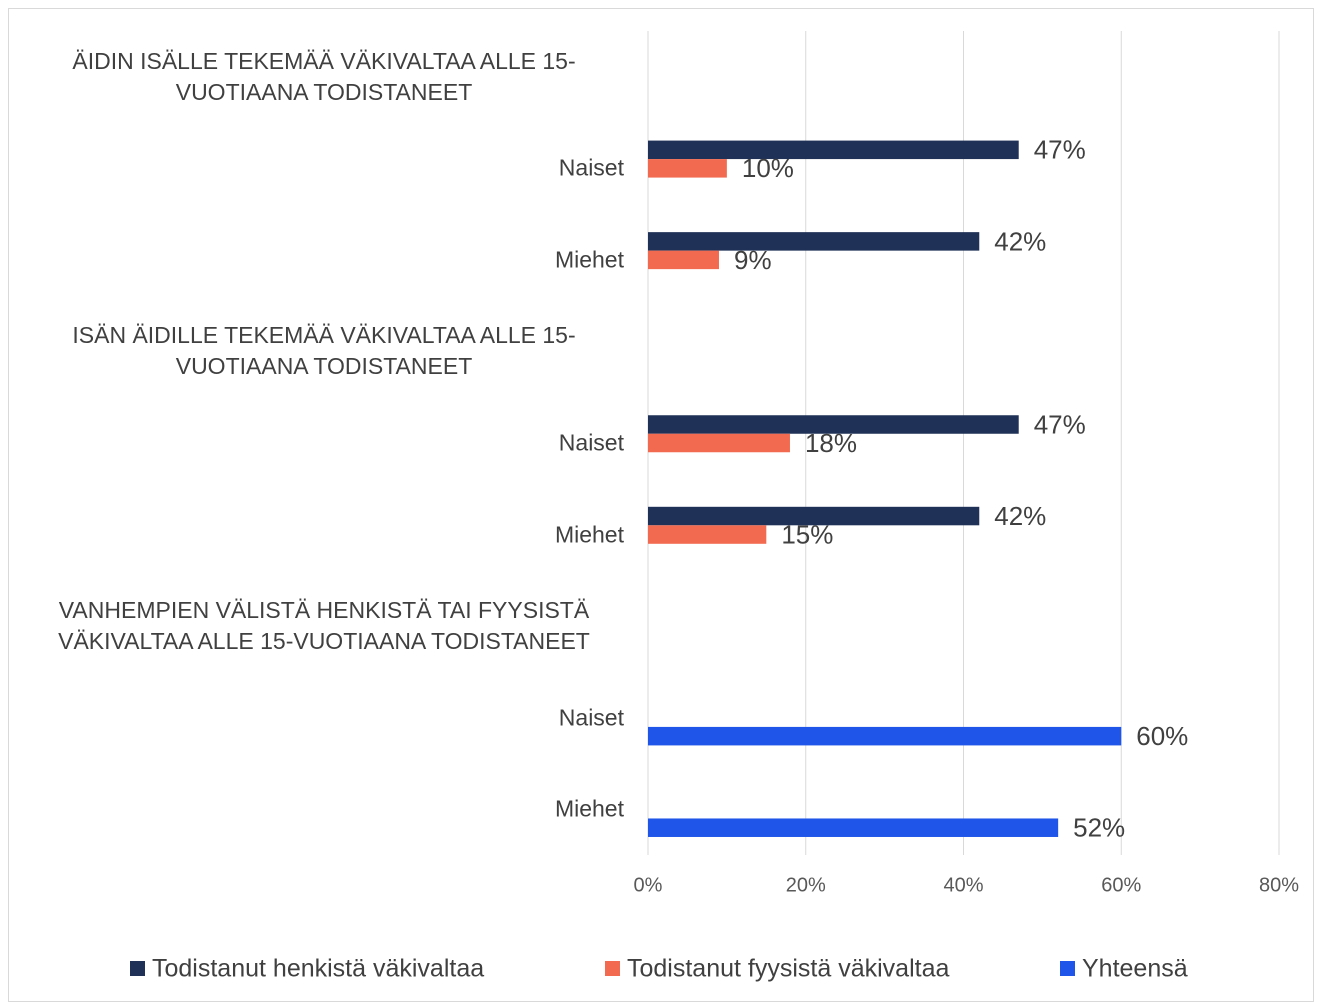 The height and width of the screenshot is (1003, 1322). I want to click on legend-label: Todistanut henkistä väkivaltaa, so click(318, 969).